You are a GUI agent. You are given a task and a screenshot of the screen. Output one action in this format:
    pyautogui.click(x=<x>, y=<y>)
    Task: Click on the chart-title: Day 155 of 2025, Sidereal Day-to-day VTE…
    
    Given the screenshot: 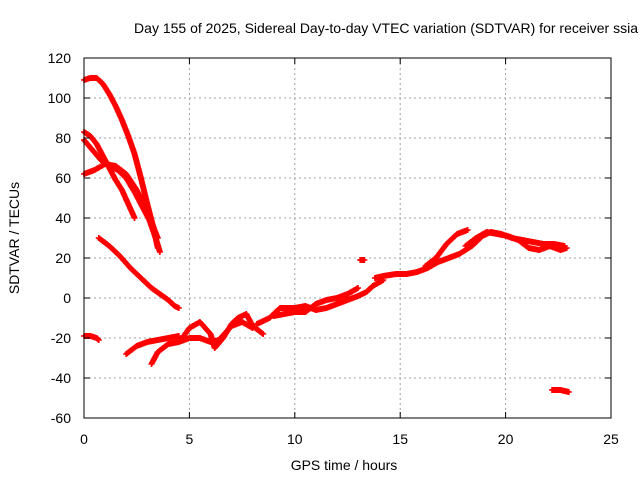 What is the action you would take?
    pyautogui.click(x=386, y=28)
    